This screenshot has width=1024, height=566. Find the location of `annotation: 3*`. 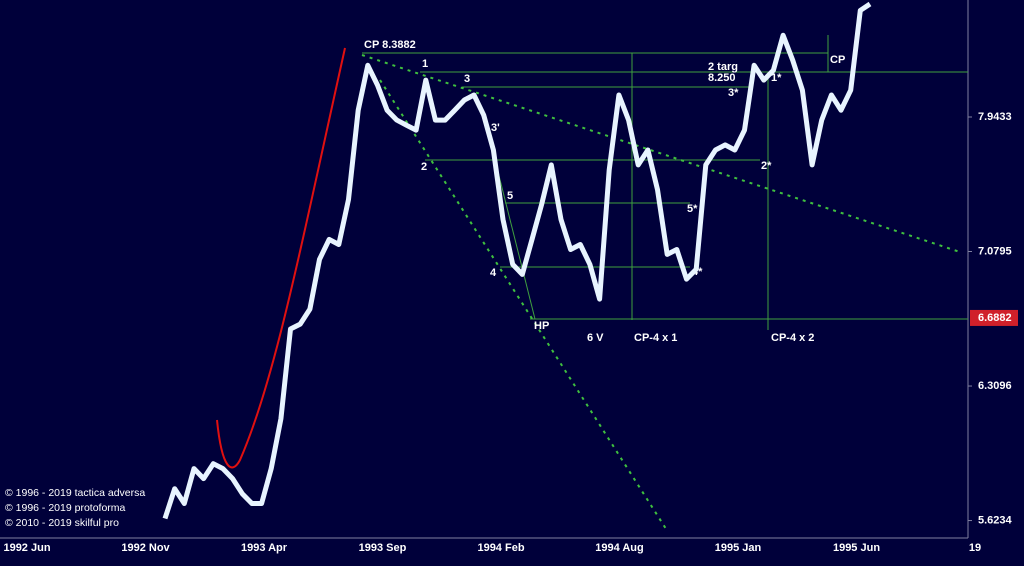

annotation: 3* is located at coordinates (733, 93).